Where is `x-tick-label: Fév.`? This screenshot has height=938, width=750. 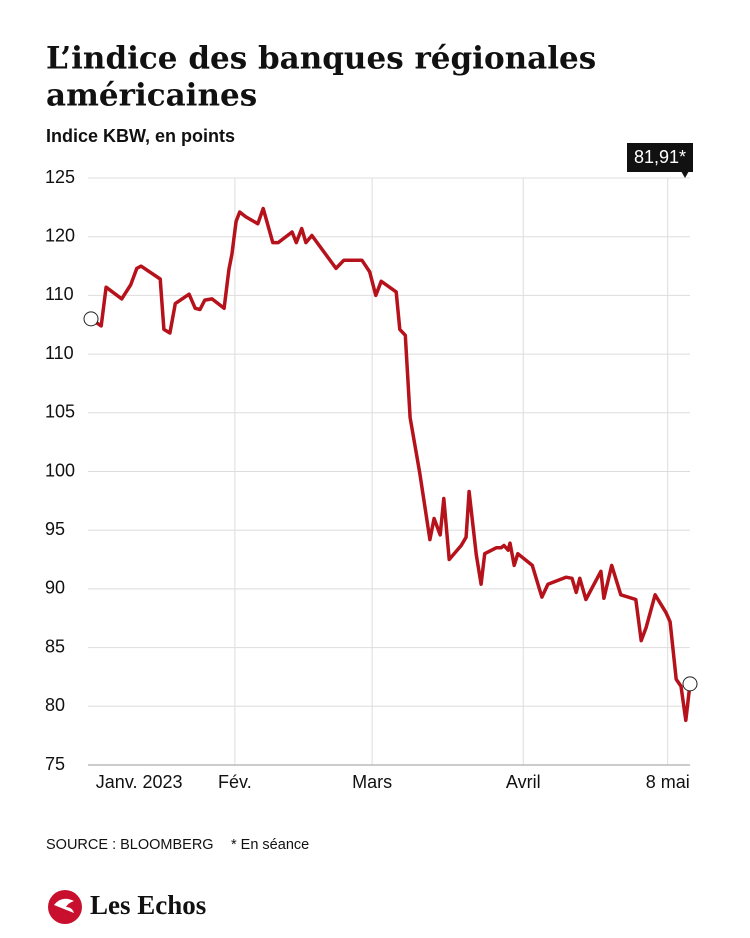 x-tick-label: Fév. is located at coordinates (235, 782).